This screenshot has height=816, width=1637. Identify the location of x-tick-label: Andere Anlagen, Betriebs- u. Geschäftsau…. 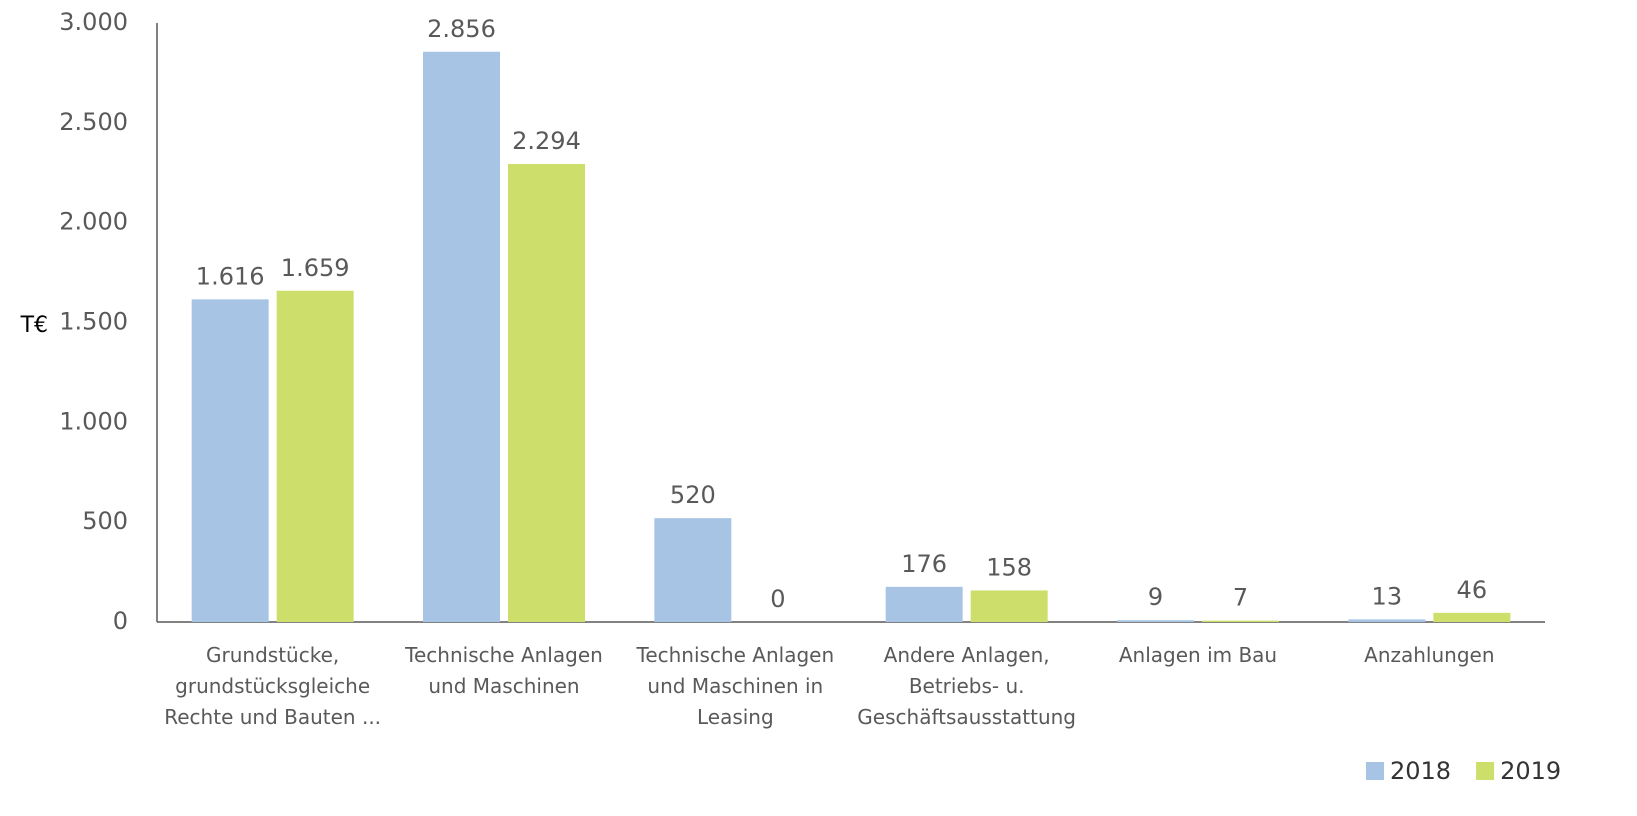
(966, 686).